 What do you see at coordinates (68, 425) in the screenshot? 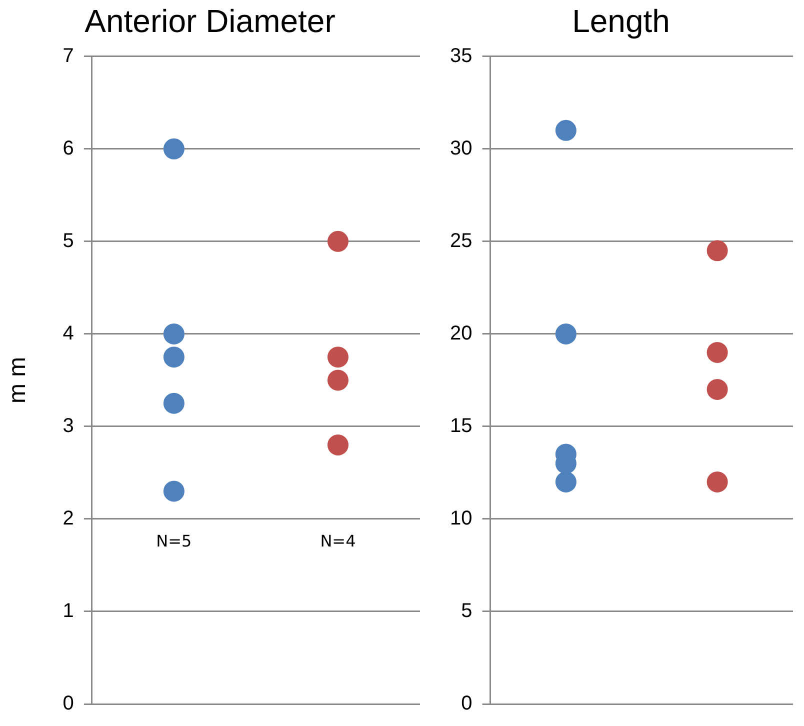
I see `y-tick-label: 3` at bounding box center [68, 425].